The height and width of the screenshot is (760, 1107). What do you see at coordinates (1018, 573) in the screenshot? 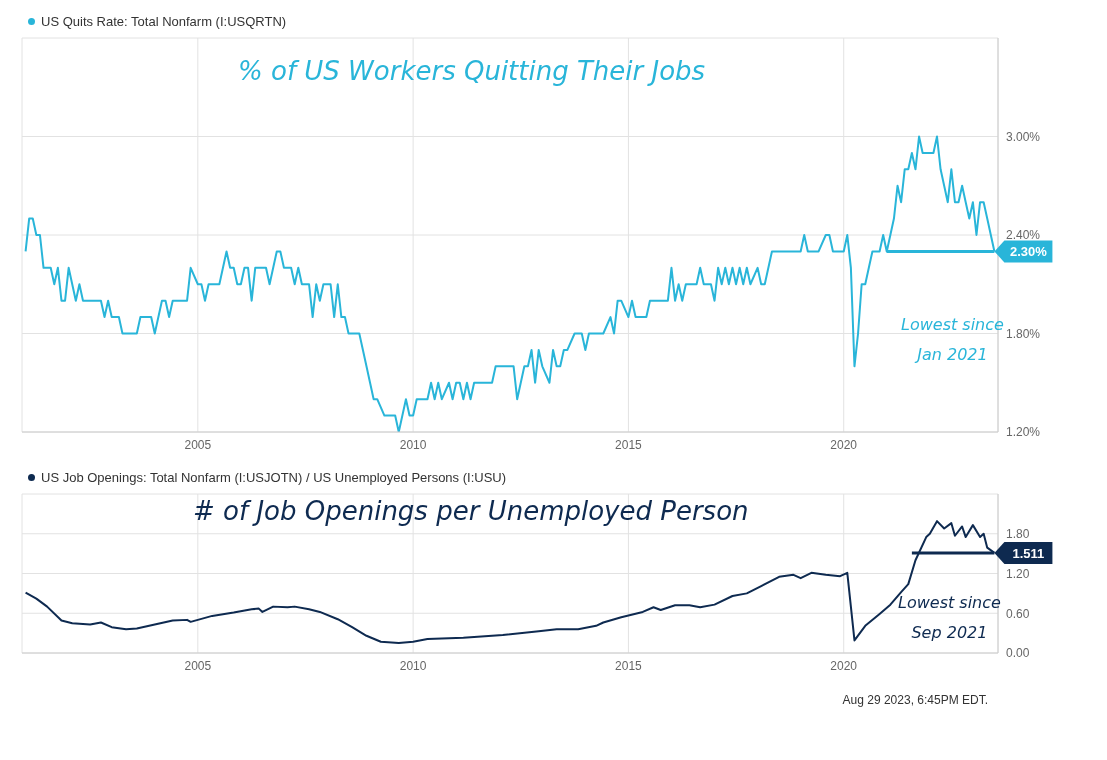
I see `y-tick-label: 1.20` at bounding box center [1018, 573].